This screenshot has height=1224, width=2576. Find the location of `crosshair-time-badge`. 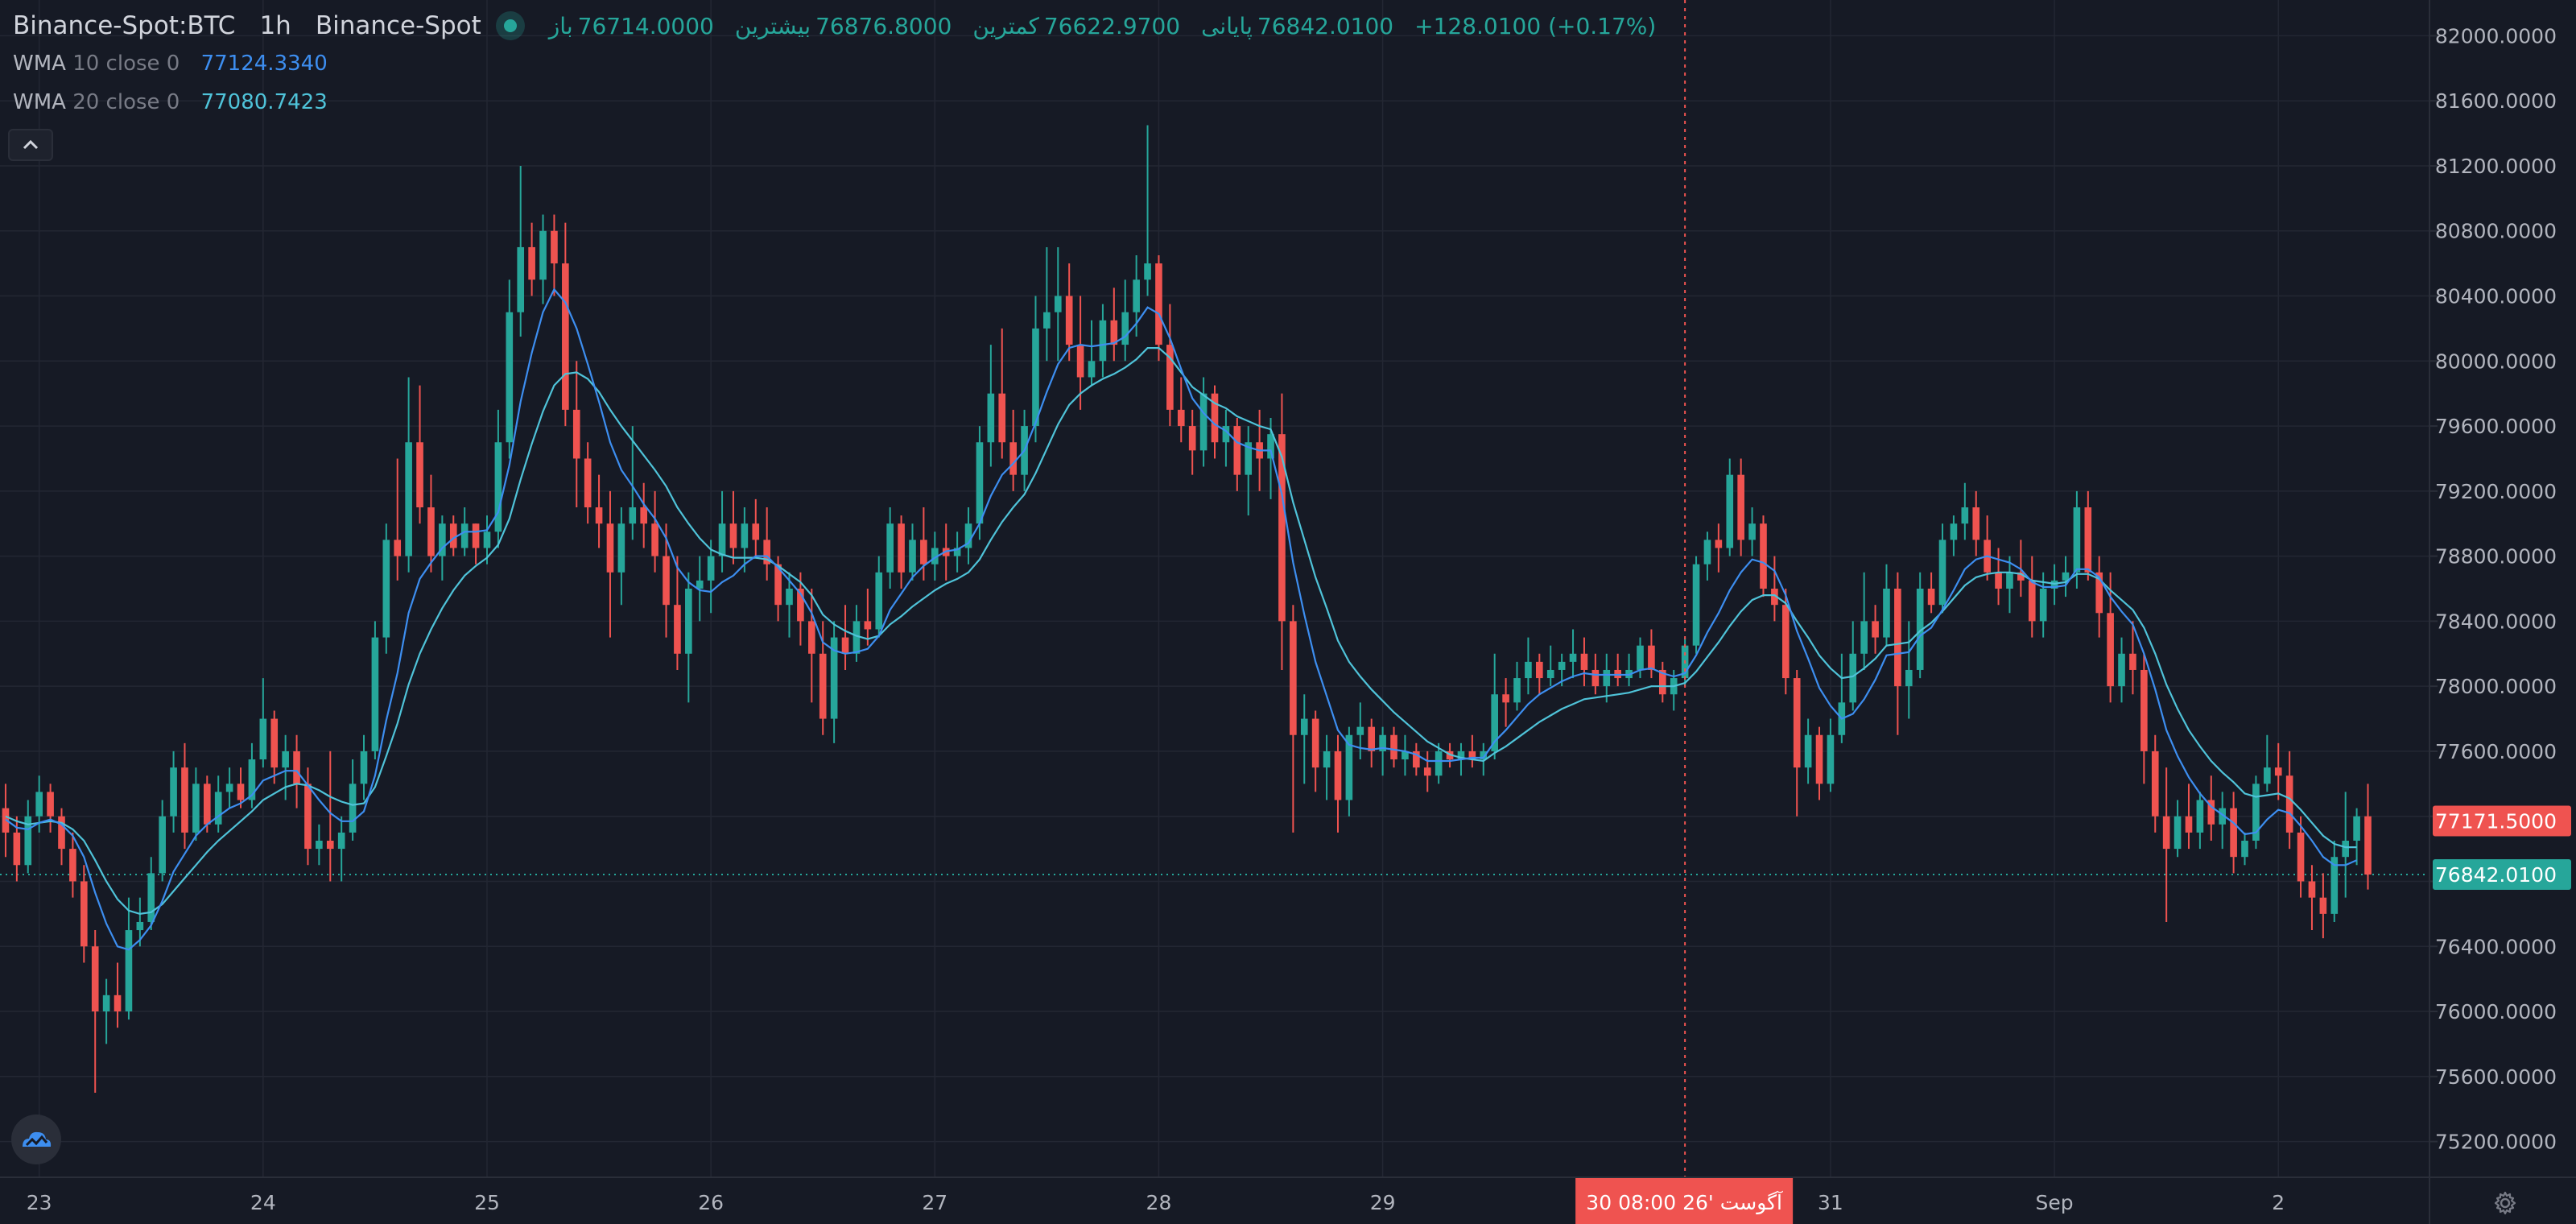

crosshair-time-badge is located at coordinates (1685, 1200).